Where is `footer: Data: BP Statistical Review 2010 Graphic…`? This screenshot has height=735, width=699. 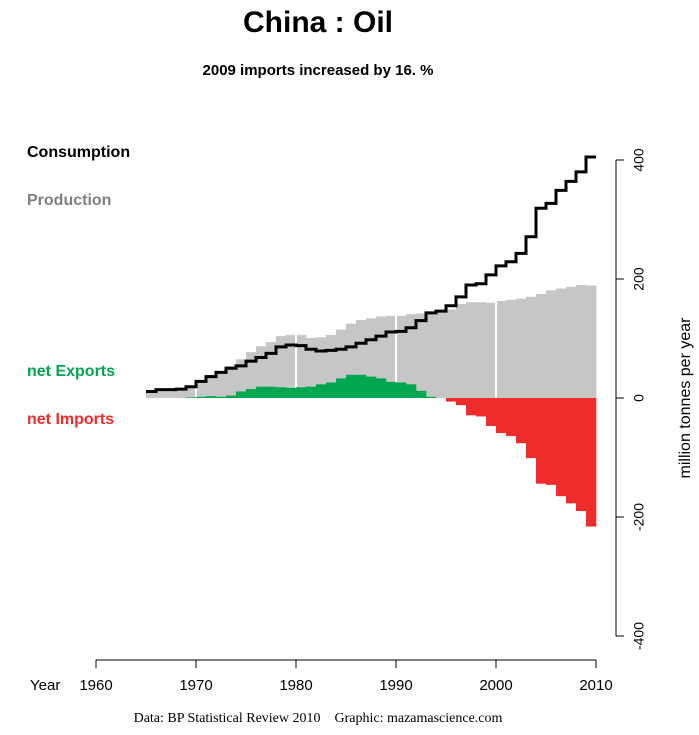
footer: Data: BP Statistical Review 2010 Graphic… is located at coordinates (318, 718).